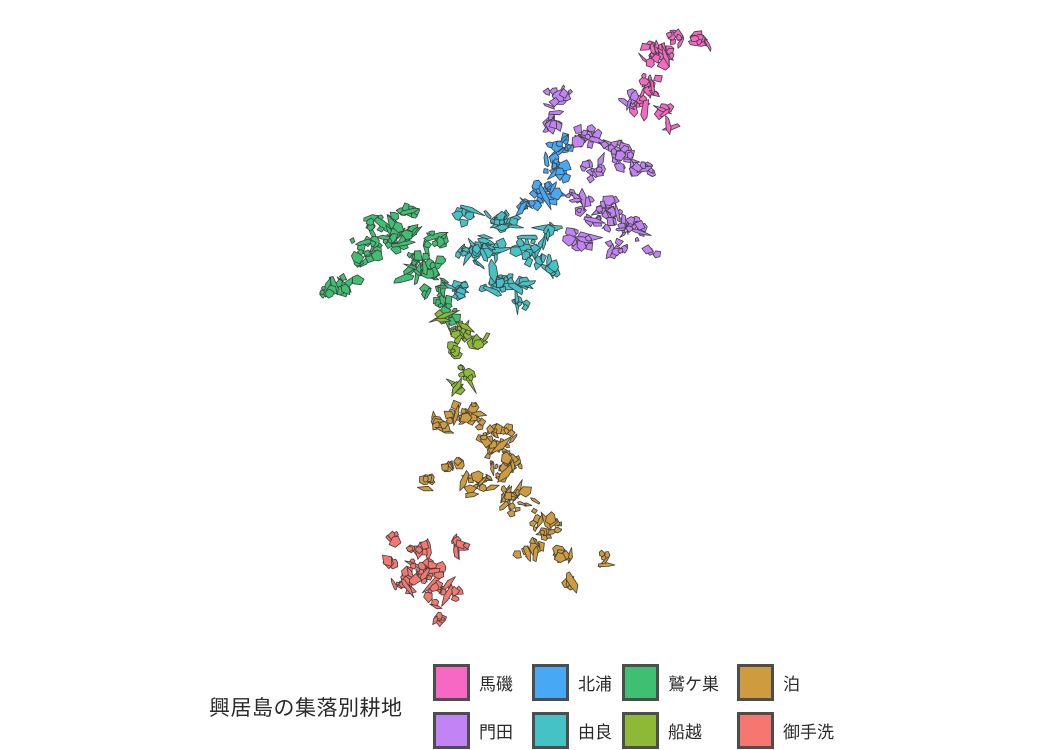 The image size is (1050, 750). What do you see at coordinates (459, 353) in the screenshot?
I see `region-funakoshi` at bounding box center [459, 353].